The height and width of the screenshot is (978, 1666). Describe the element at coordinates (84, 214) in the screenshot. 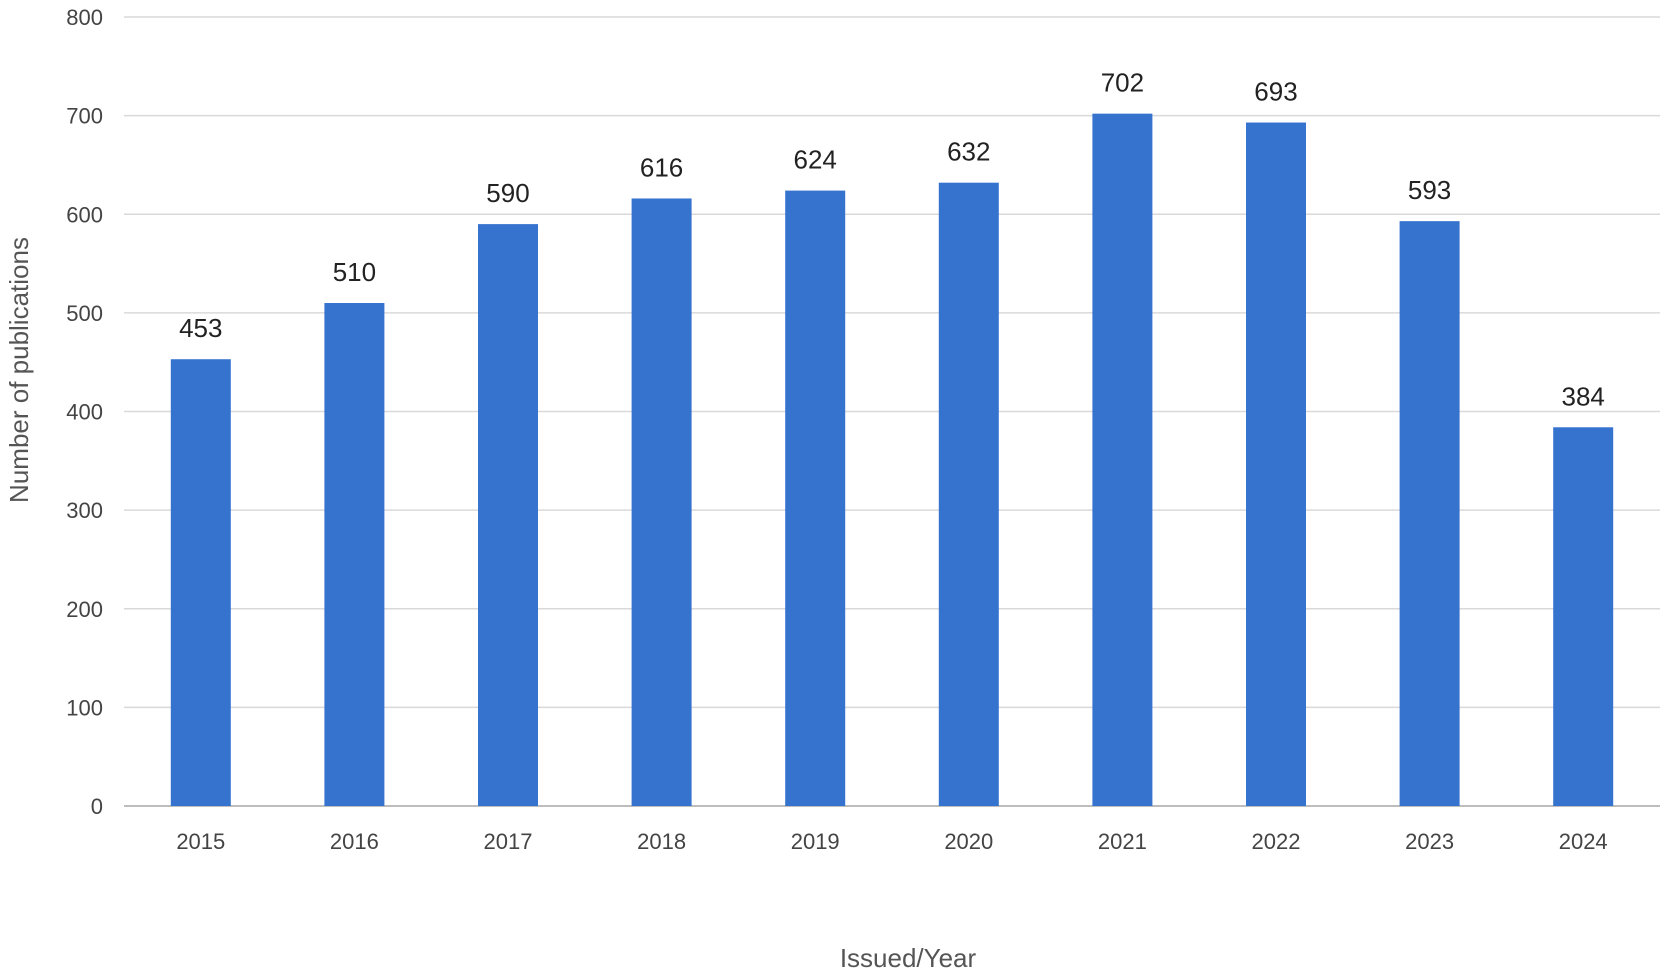

I see `y-tick-label: 600` at that location.